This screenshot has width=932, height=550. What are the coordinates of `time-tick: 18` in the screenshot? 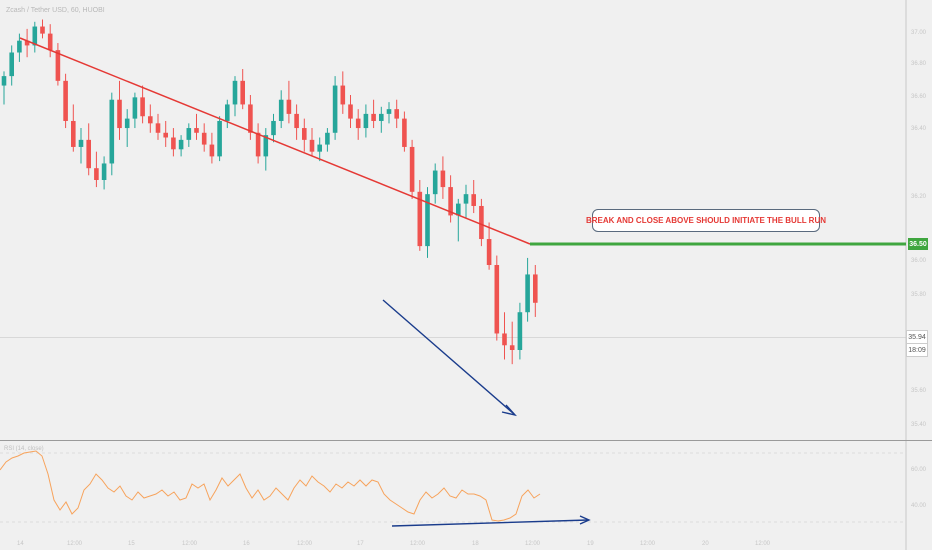 It's located at (475, 544).